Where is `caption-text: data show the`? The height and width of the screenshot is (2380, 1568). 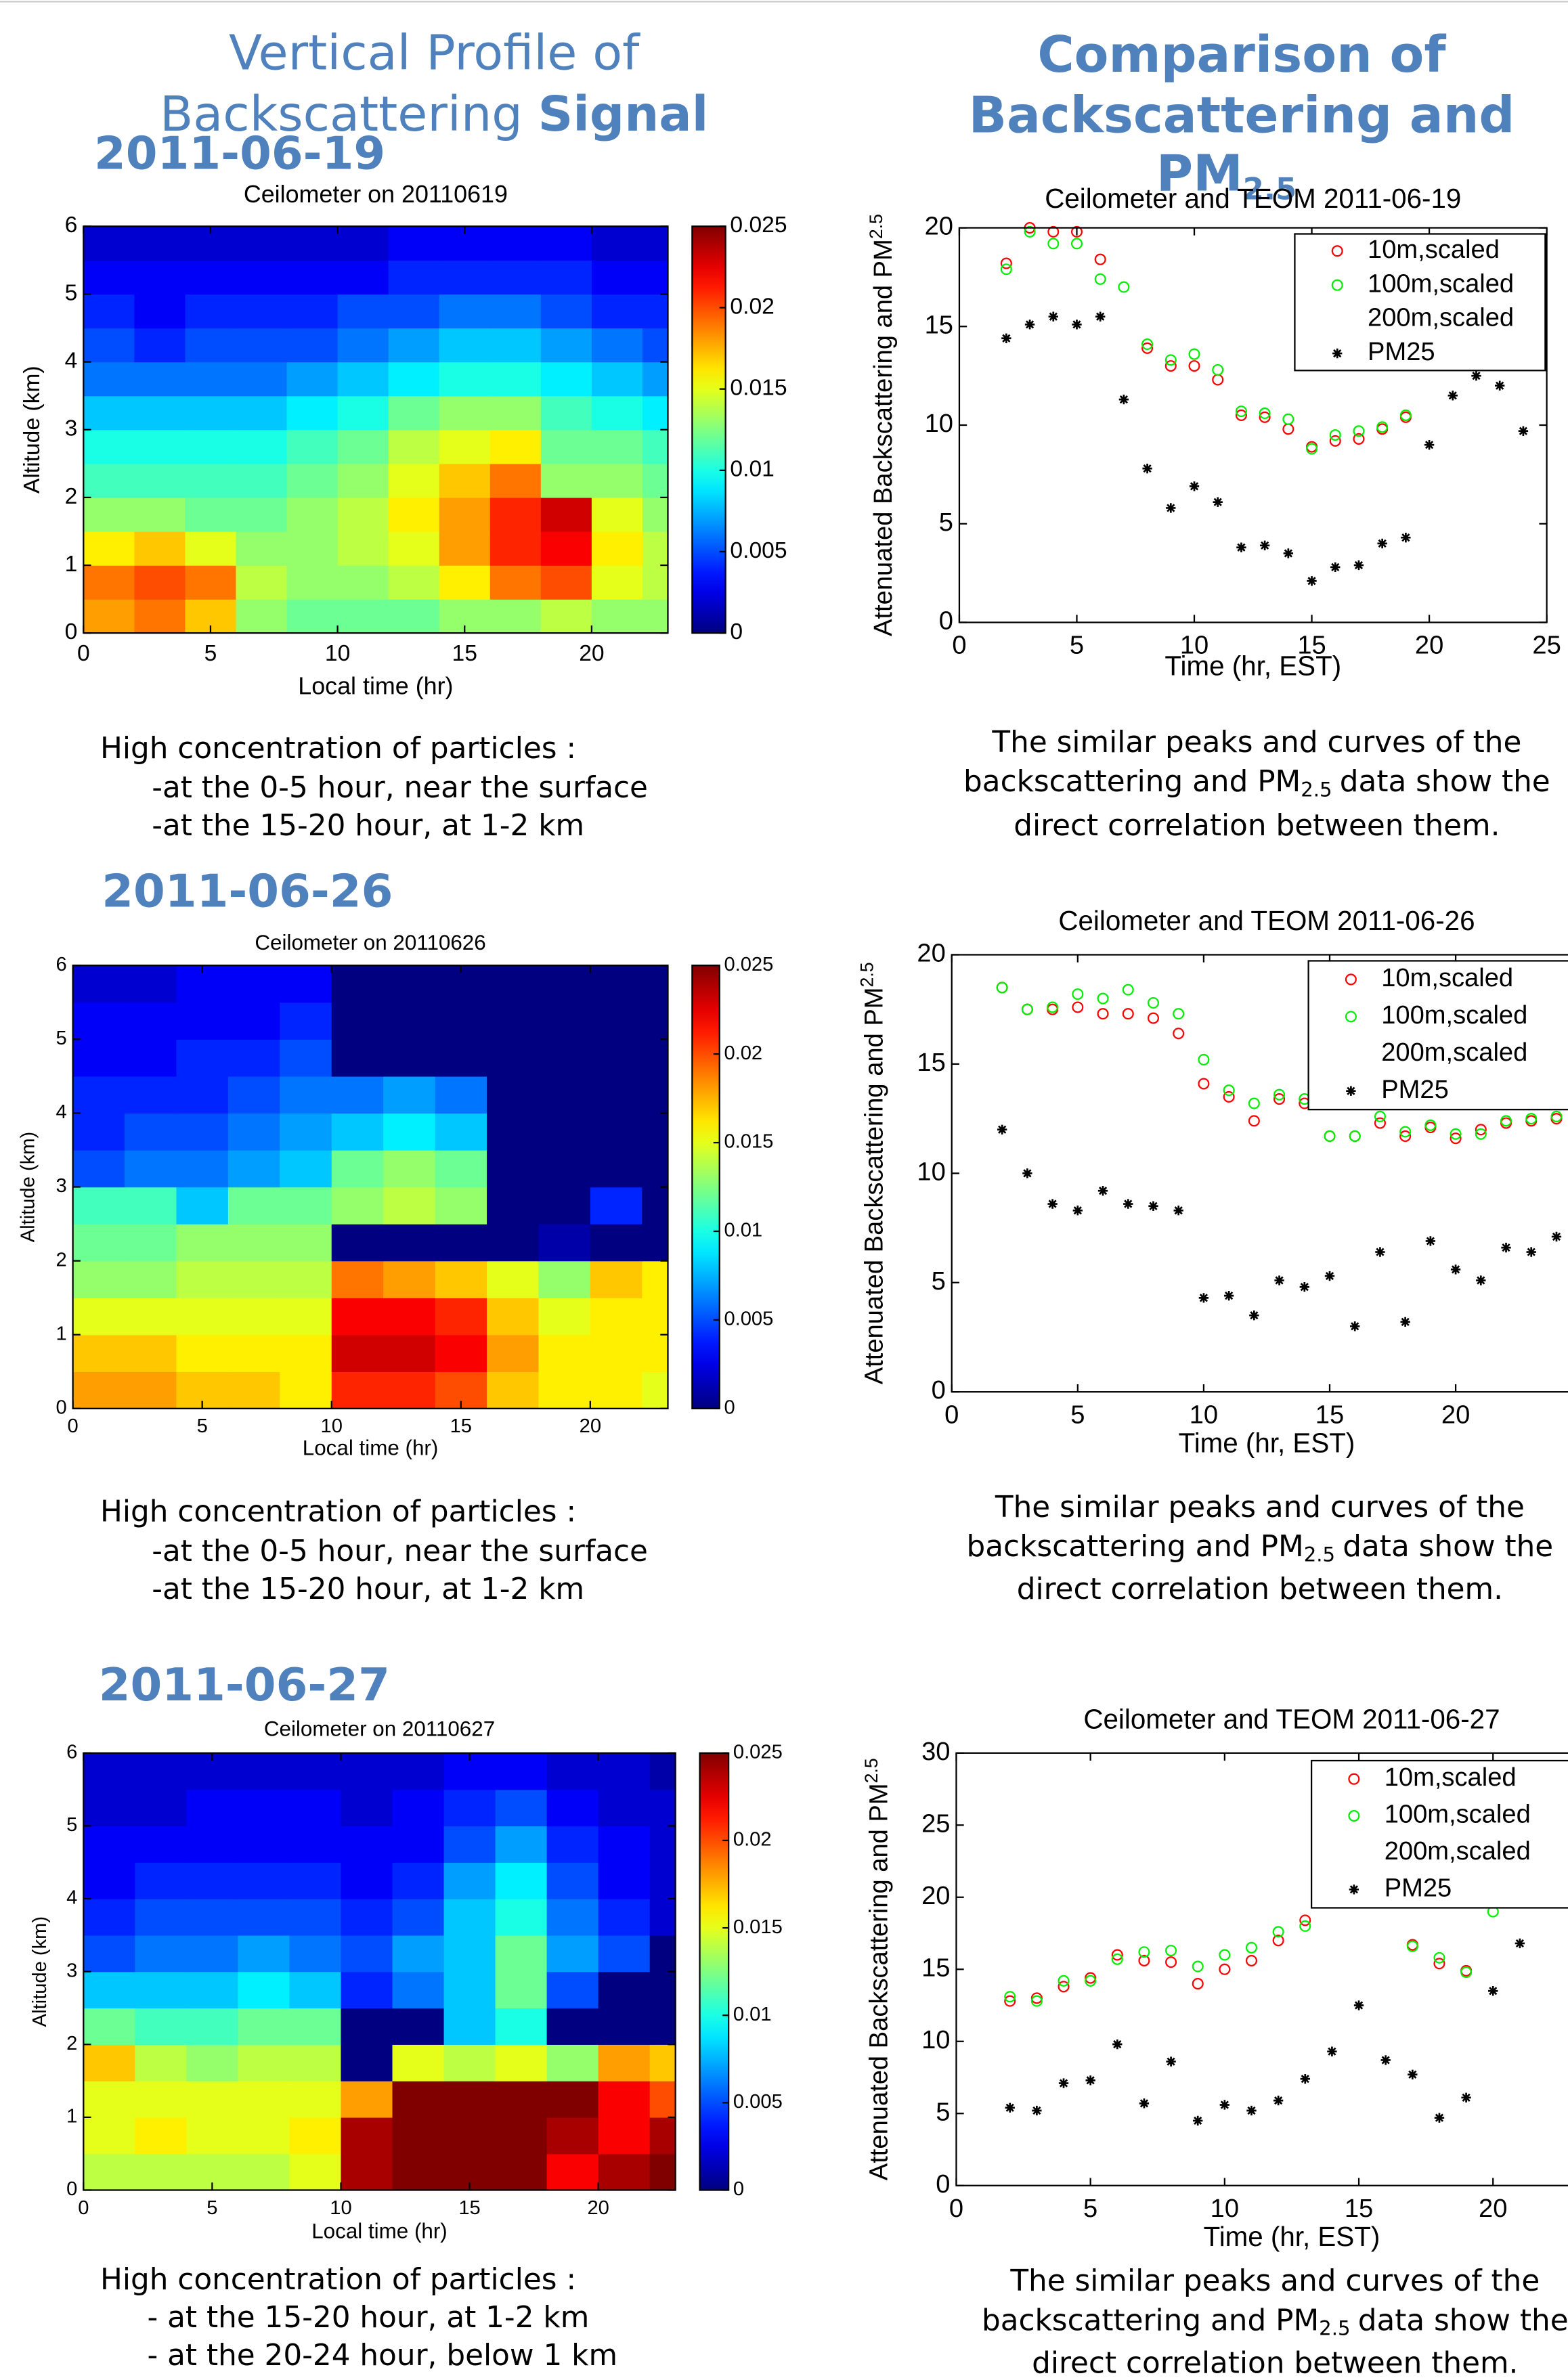
caption-text: data show the is located at coordinates (1448, 1546).